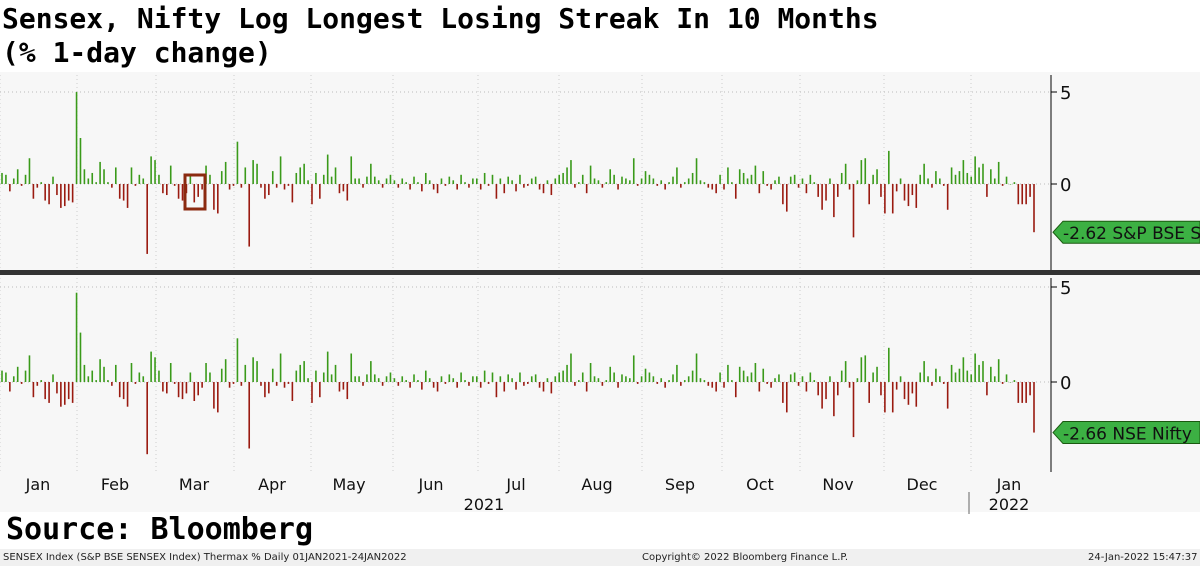 This screenshot has height=566, width=1200. I want to click on year-label: 2022, so click(1009, 504).